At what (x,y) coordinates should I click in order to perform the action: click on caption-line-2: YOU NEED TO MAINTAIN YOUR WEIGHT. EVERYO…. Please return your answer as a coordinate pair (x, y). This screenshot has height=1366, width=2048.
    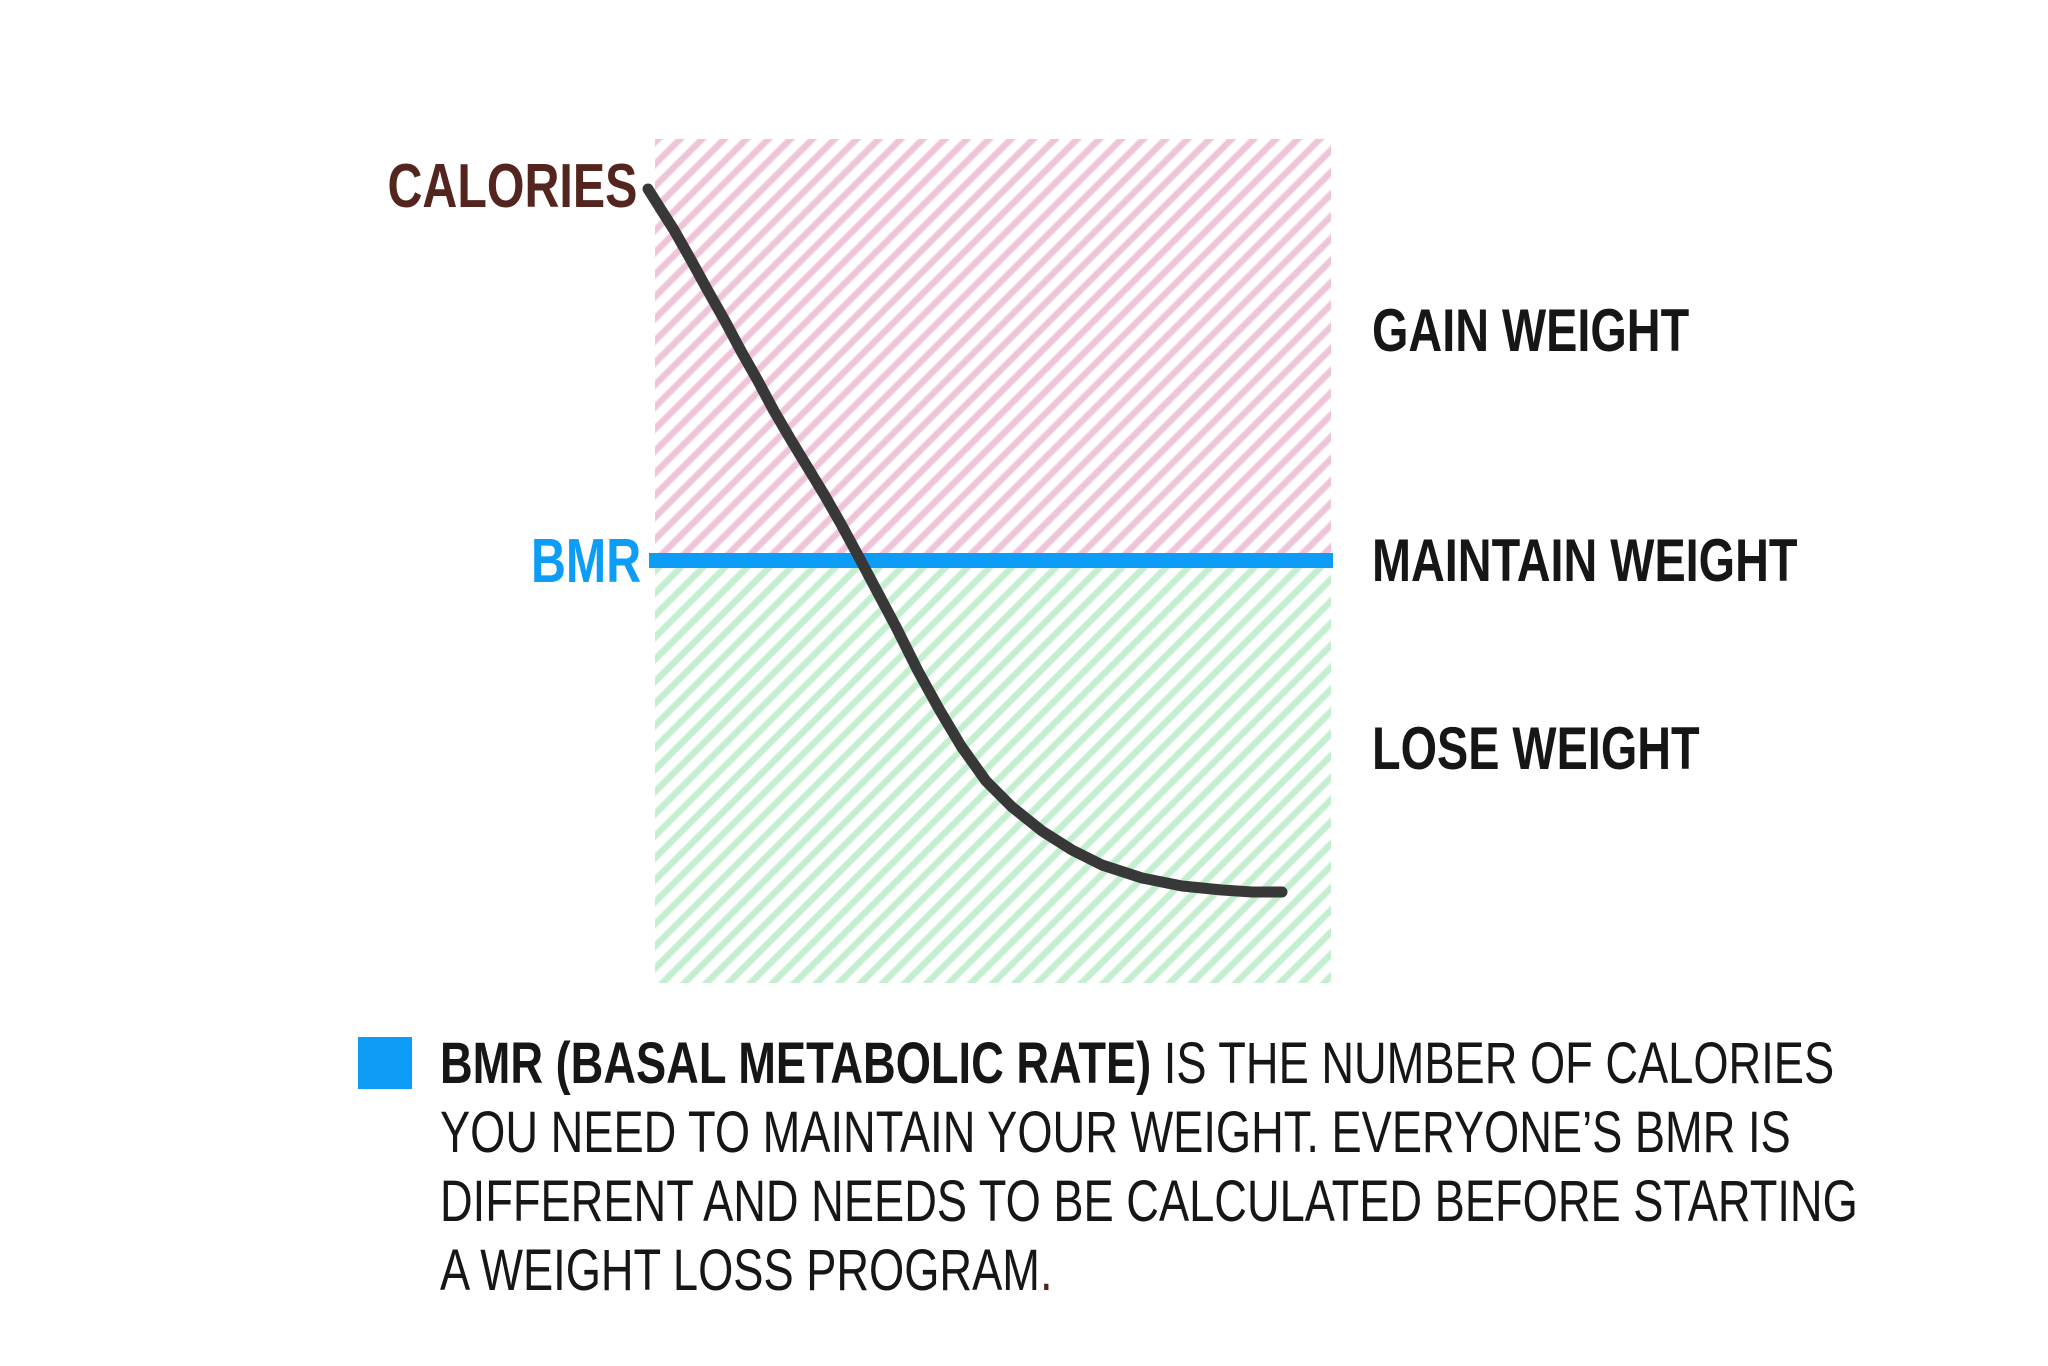
    Looking at the image, I should click on (1115, 1132).